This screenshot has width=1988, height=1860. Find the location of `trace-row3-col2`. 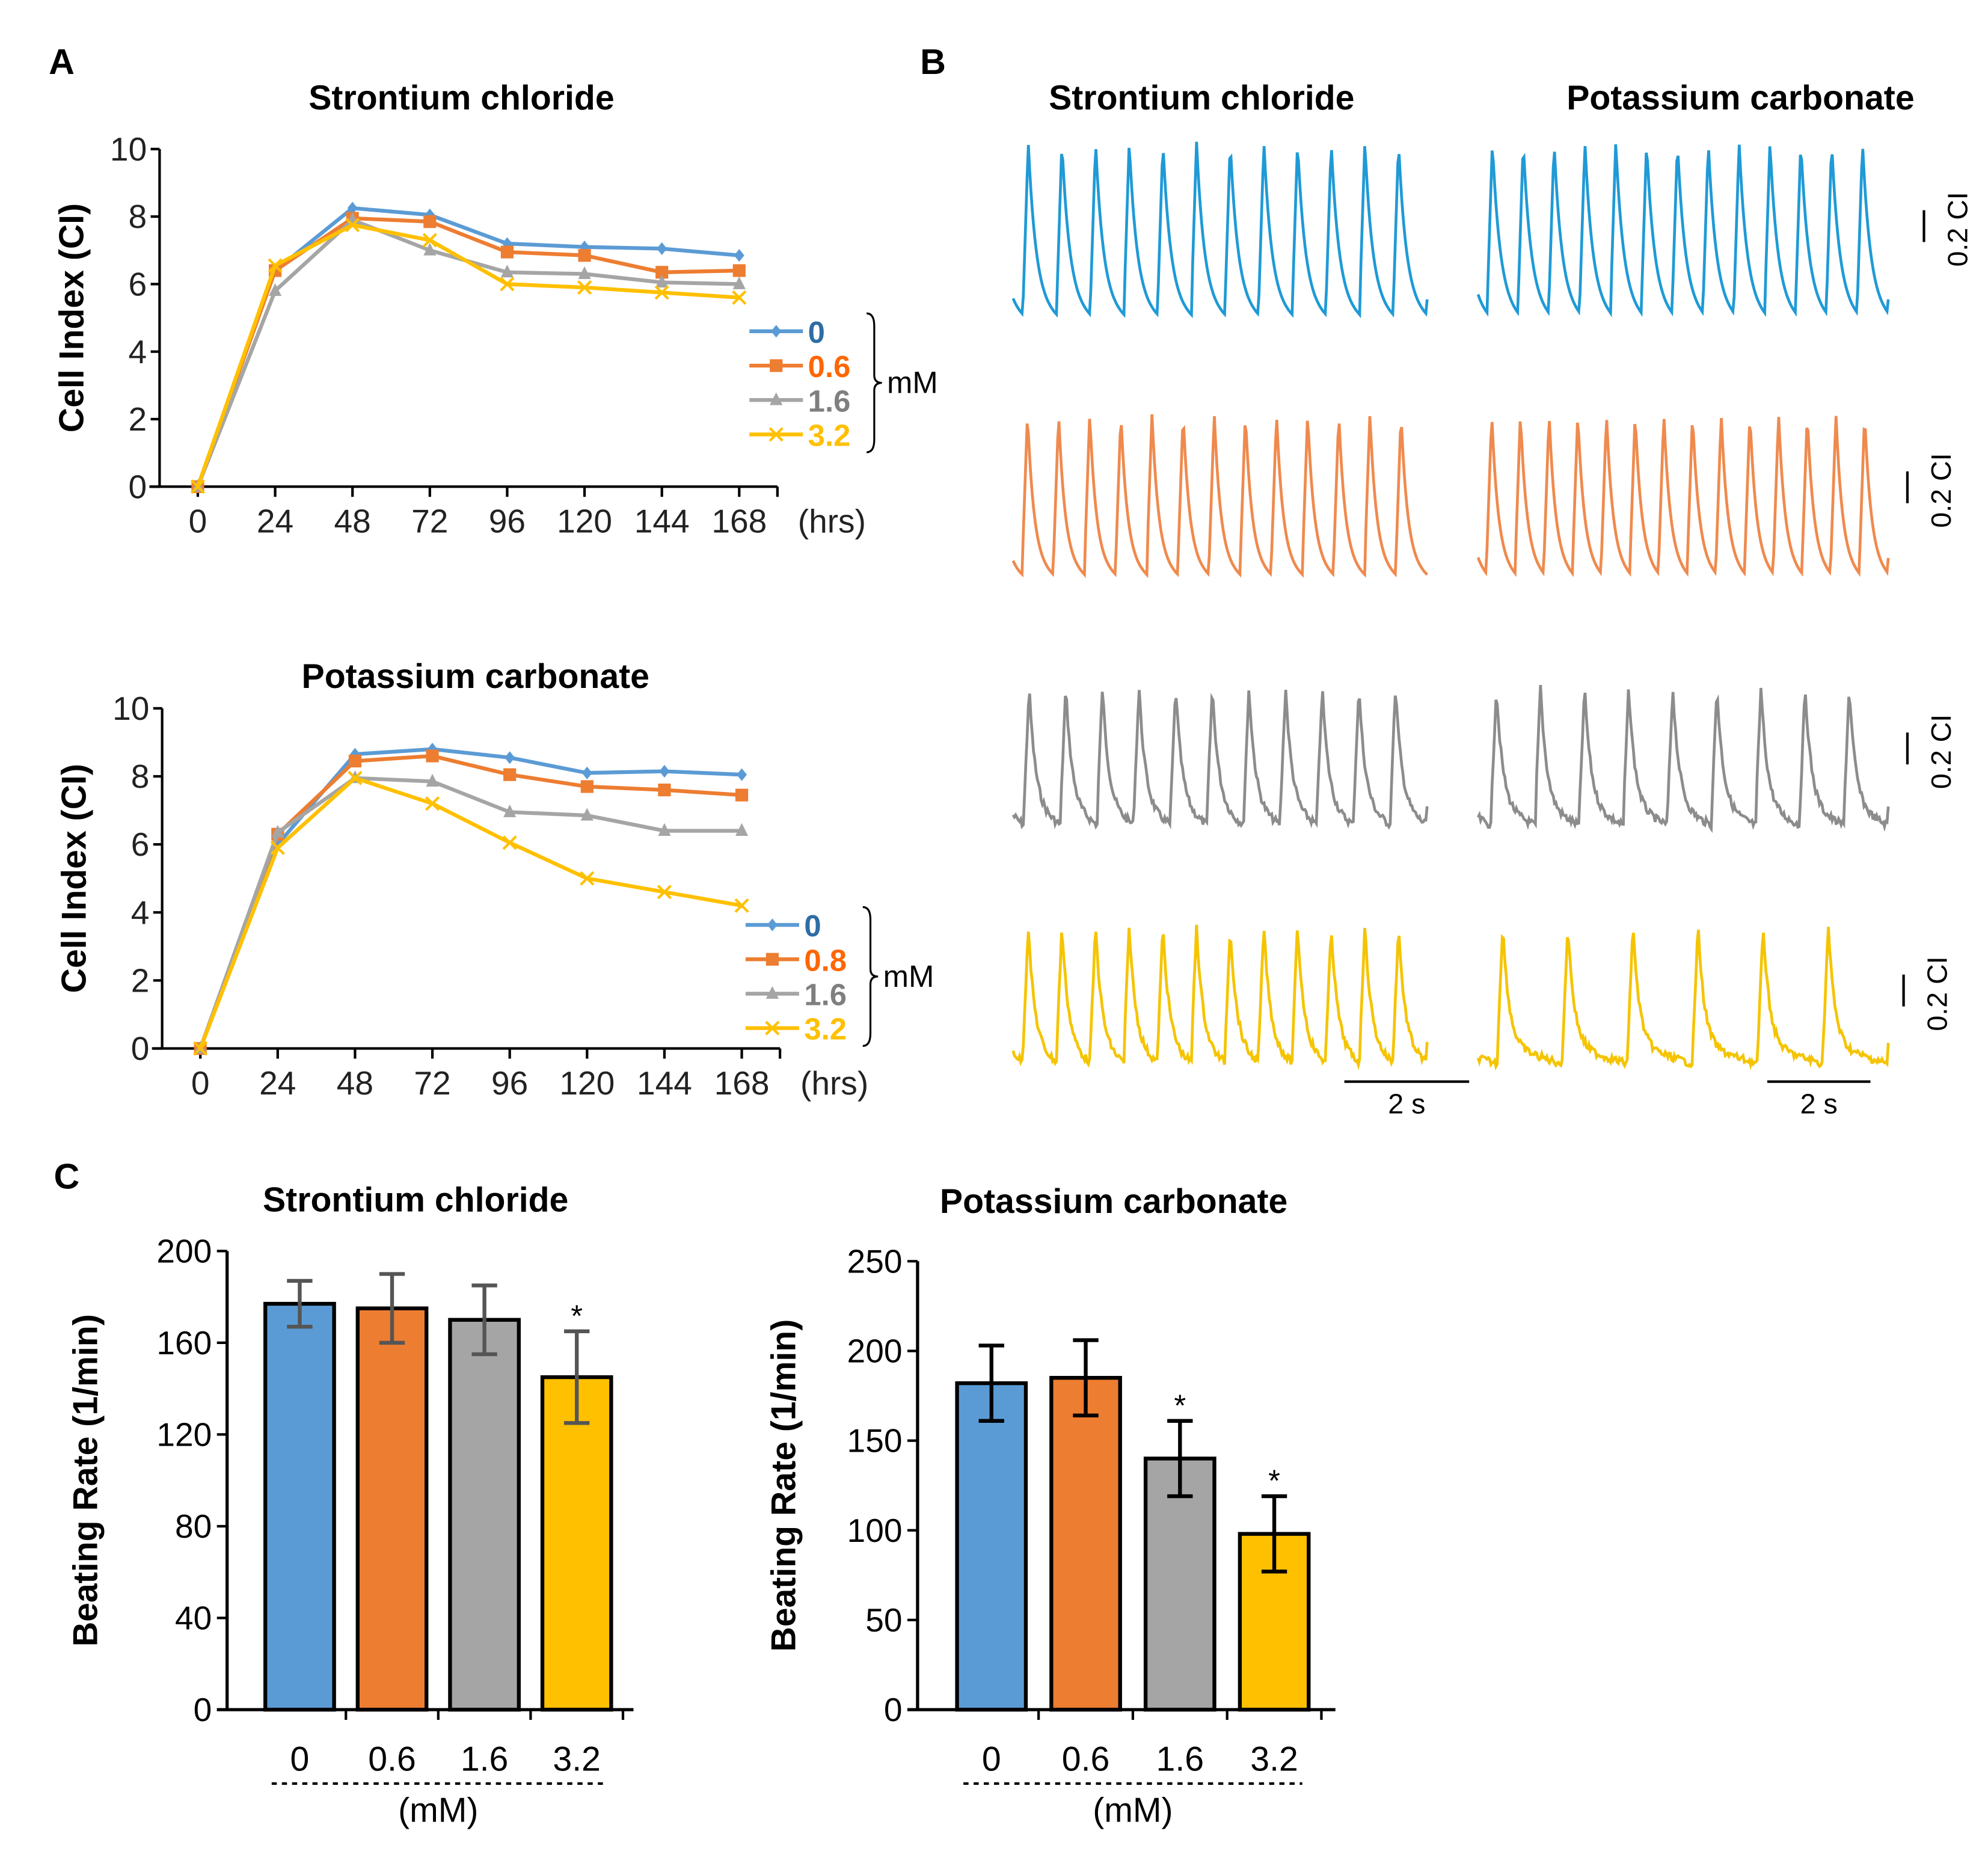

trace-row3-col2 is located at coordinates (1683, 759).